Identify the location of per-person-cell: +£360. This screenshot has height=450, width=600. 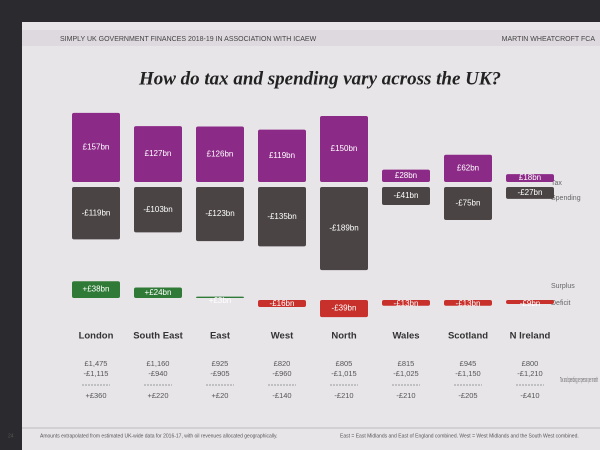
(95, 395).